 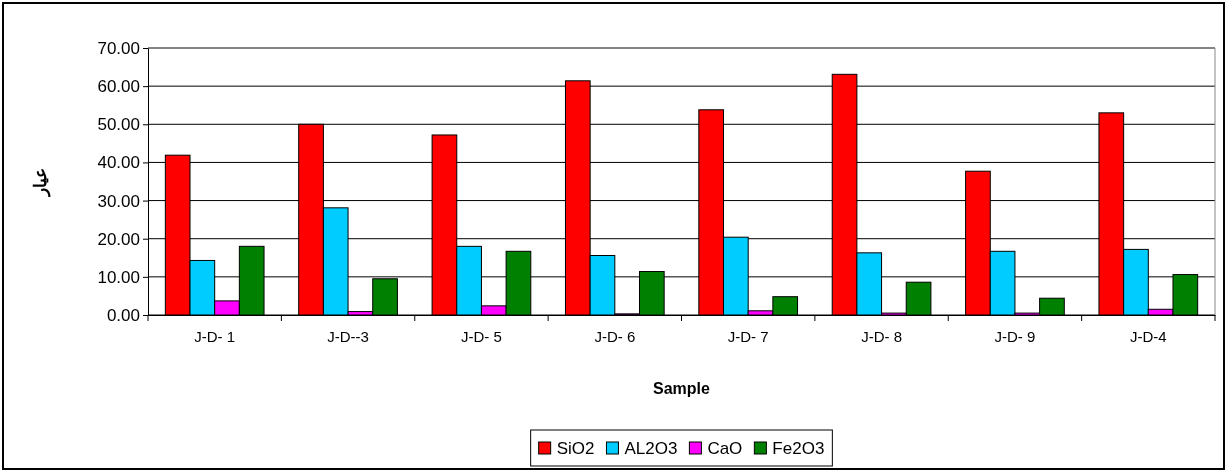 What do you see at coordinates (651, 448) in the screenshot?
I see `legend-label: AL2O3` at bounding box center [651, 448].